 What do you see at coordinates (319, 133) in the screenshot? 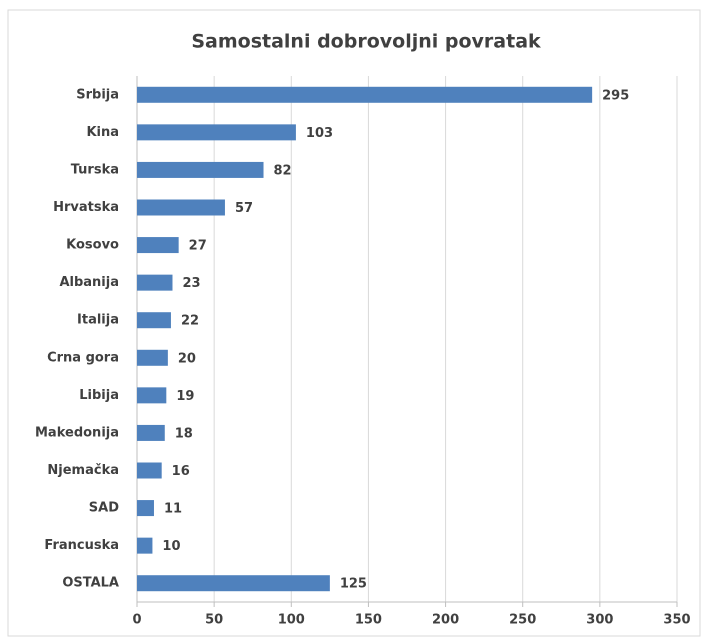
I see `data-label: 103` at bounding box center [319, 133].